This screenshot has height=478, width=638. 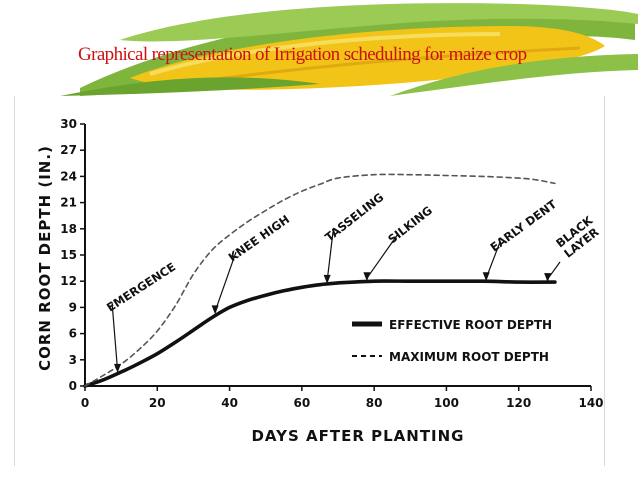 What do you see at coordinates (354, 217) in the screenshot?
I see `stage-label: TASSELING` at bounding box center [354, 217].